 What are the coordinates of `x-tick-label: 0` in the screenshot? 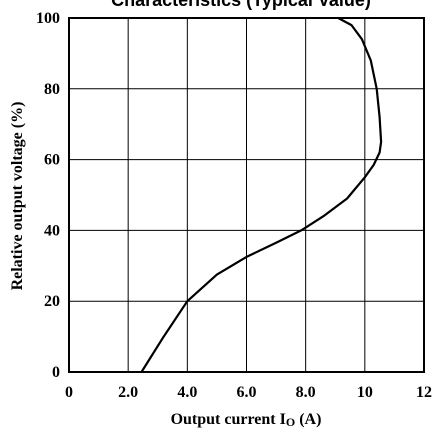 It's located at (69, 392).